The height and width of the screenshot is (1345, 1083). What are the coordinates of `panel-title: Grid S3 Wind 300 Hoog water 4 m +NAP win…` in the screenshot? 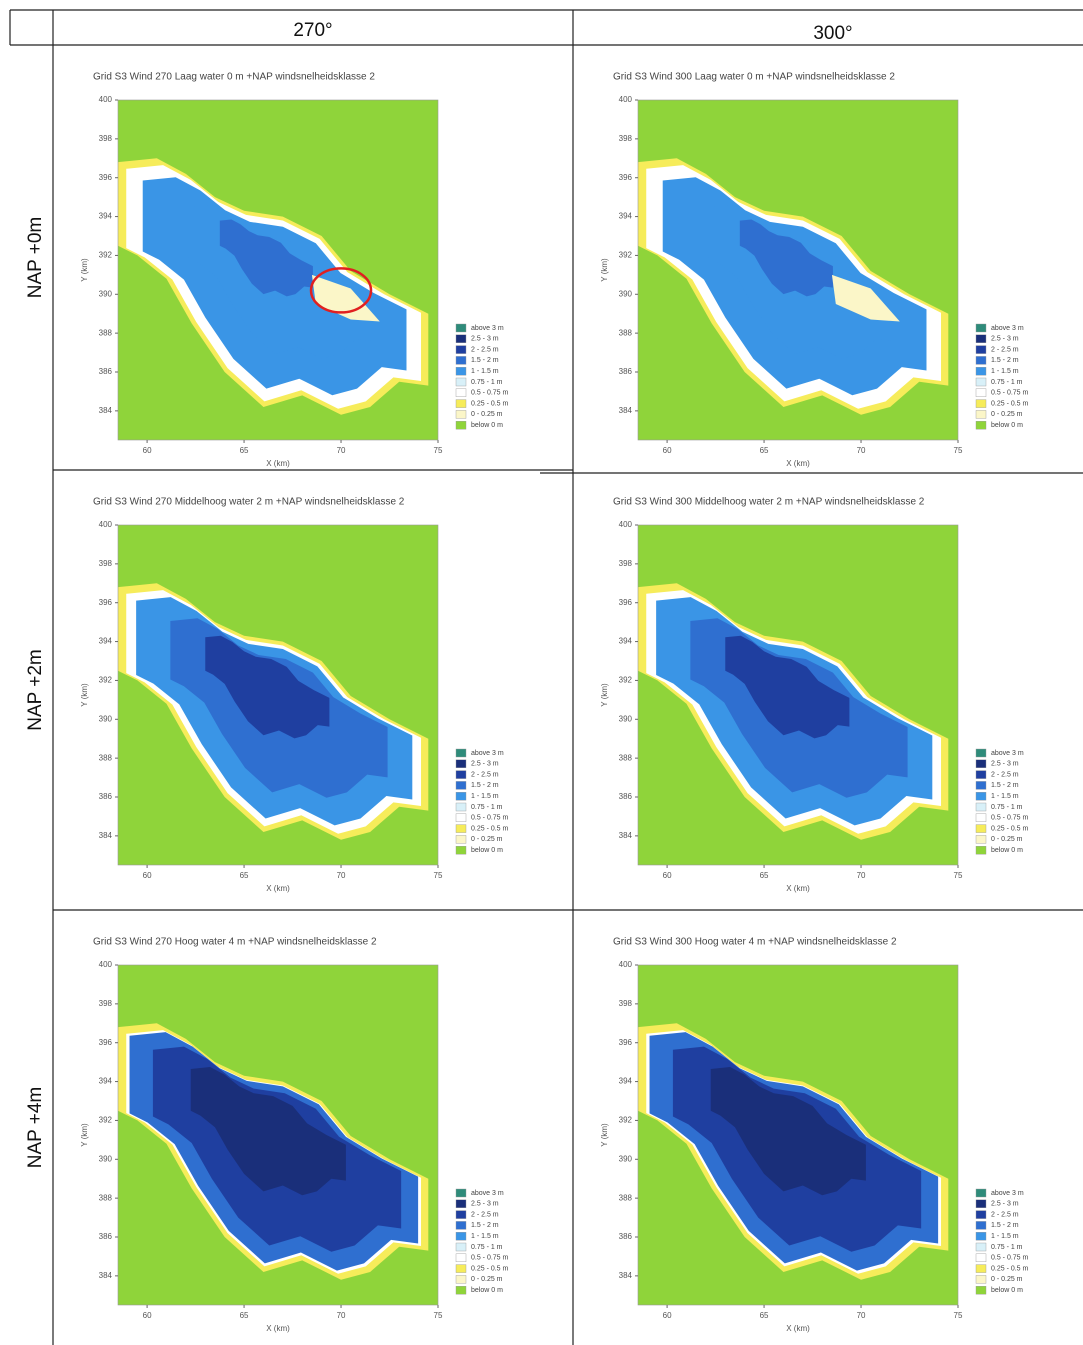 It's located at (755, 942).